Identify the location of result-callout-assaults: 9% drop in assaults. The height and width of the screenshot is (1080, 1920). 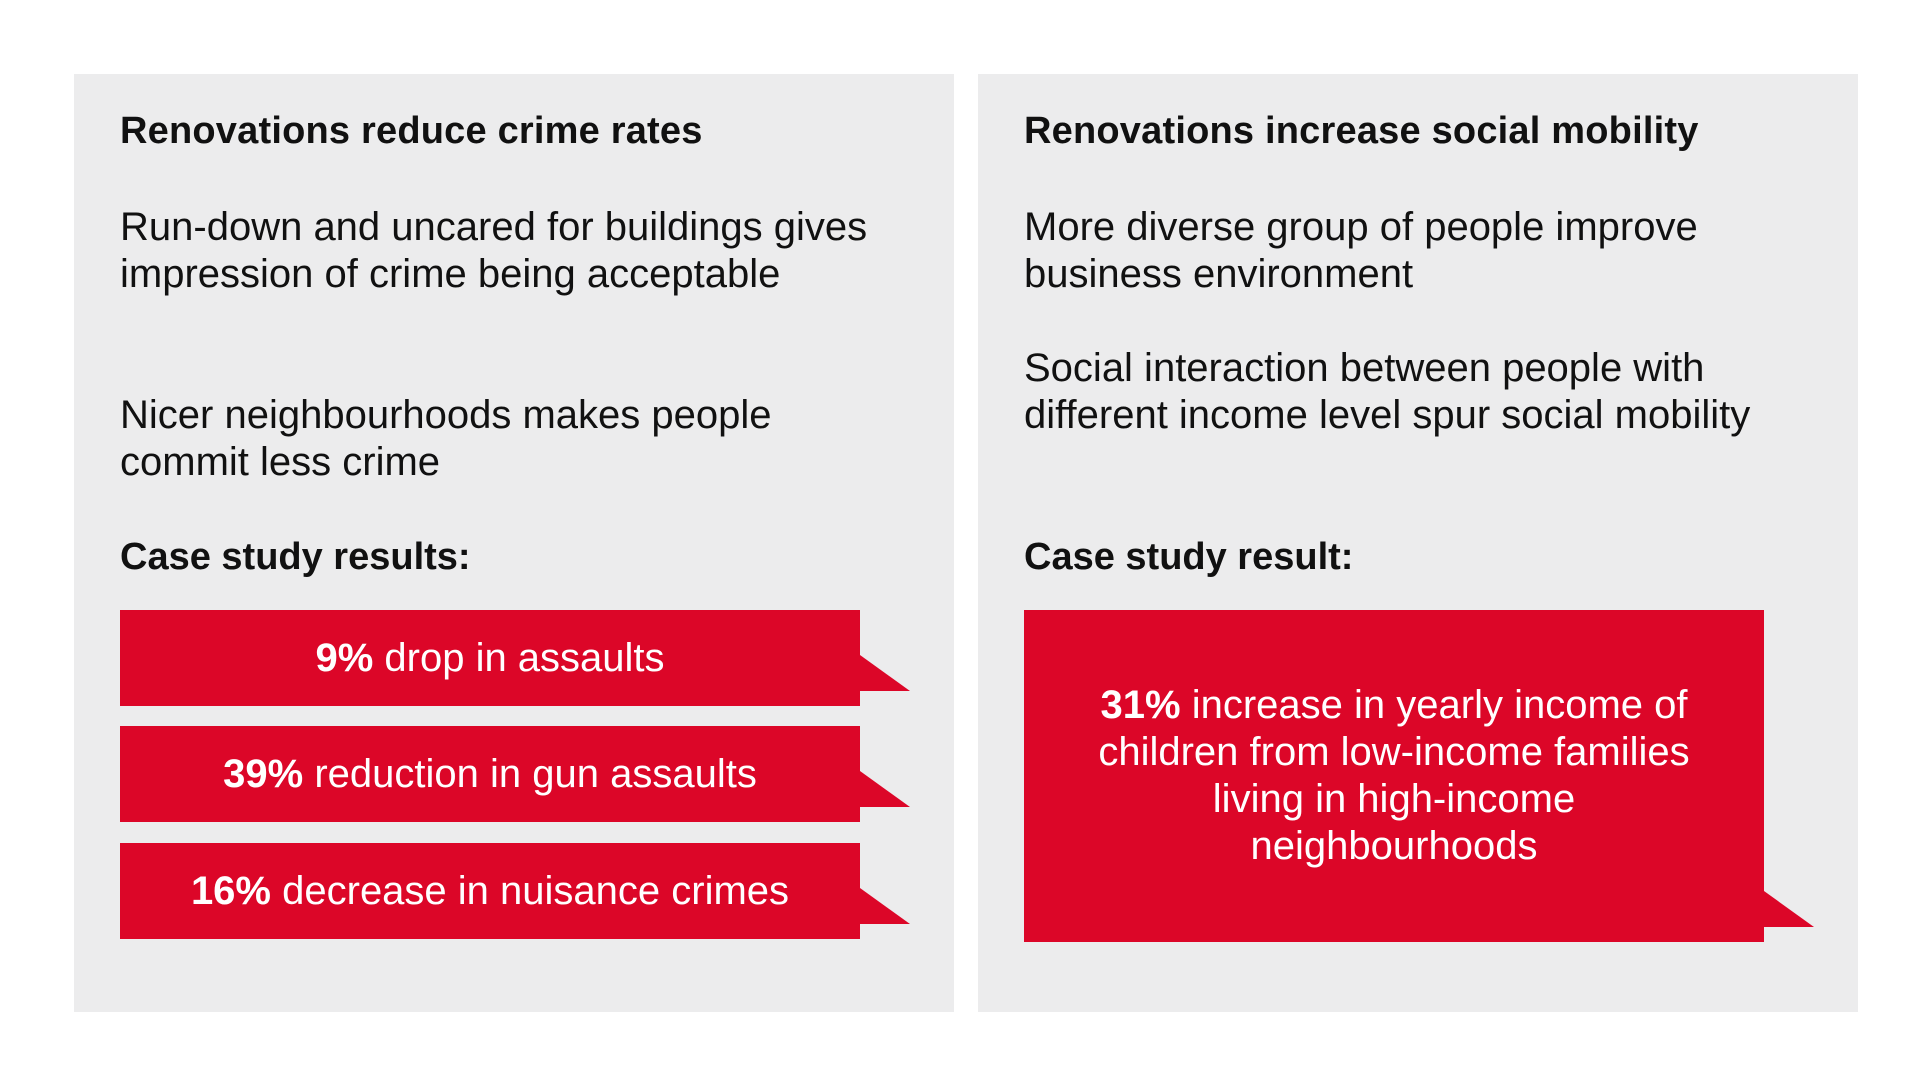
(490, 658).